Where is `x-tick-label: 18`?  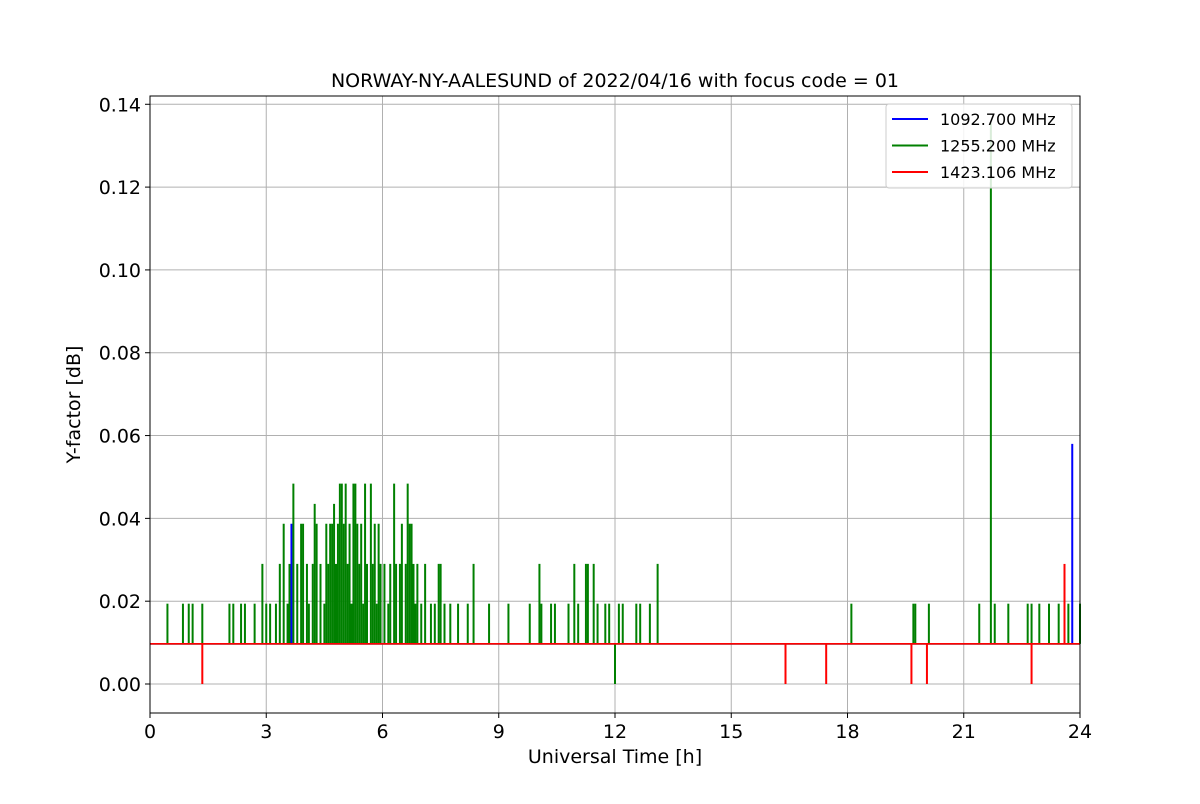
x-tick-label: 18 is located at coordinates (847, 732).